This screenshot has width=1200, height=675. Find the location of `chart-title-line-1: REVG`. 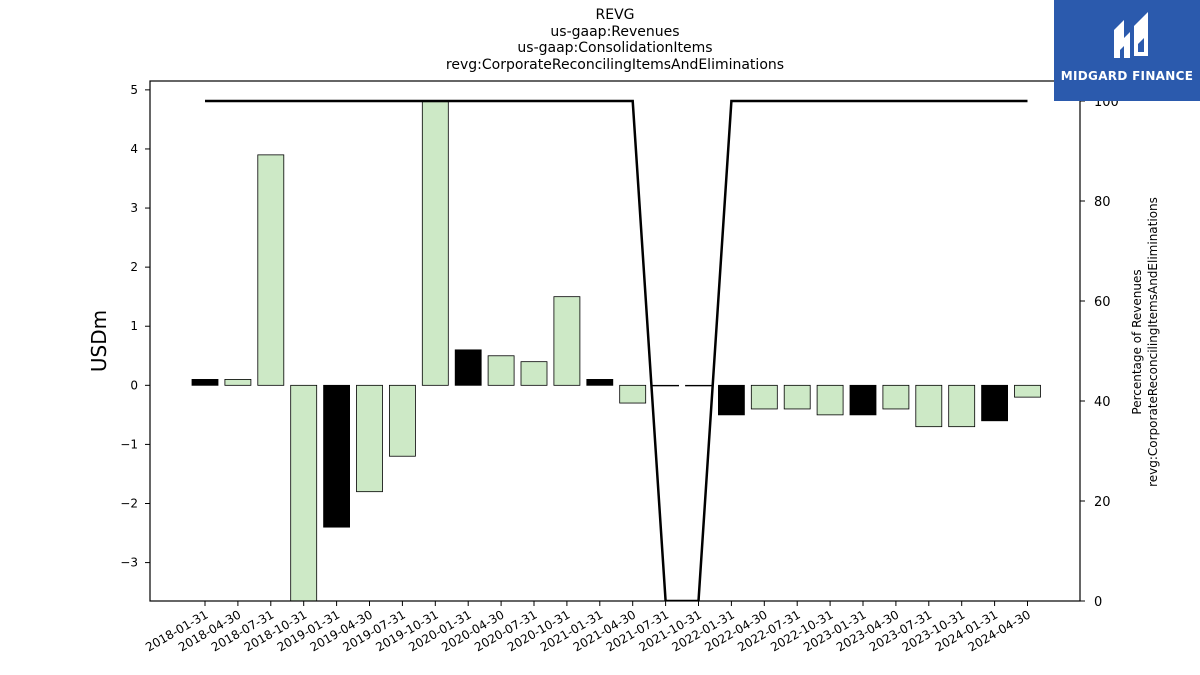

chart-title-line-1: REVG is located at coordinates (615, 15).